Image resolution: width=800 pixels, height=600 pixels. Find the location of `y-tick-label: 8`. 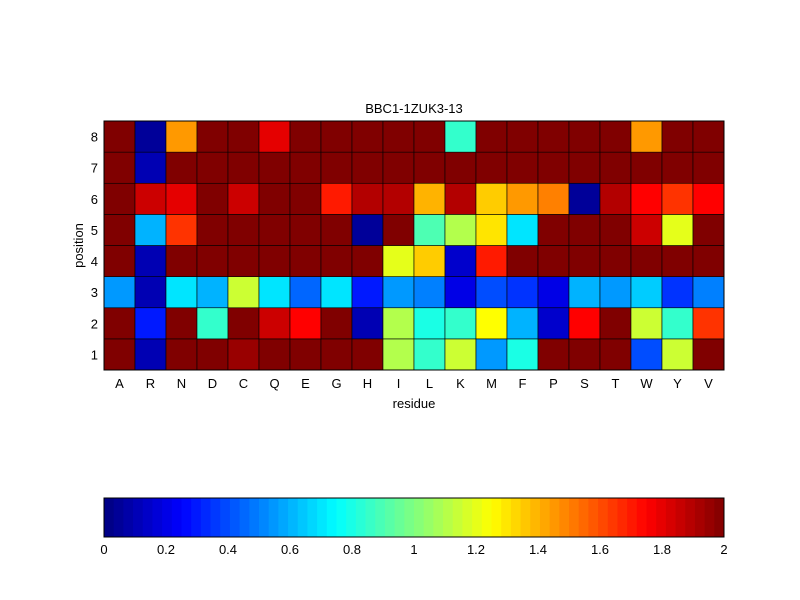

y-tick-label: 8 is located at coordinates (94, 137).